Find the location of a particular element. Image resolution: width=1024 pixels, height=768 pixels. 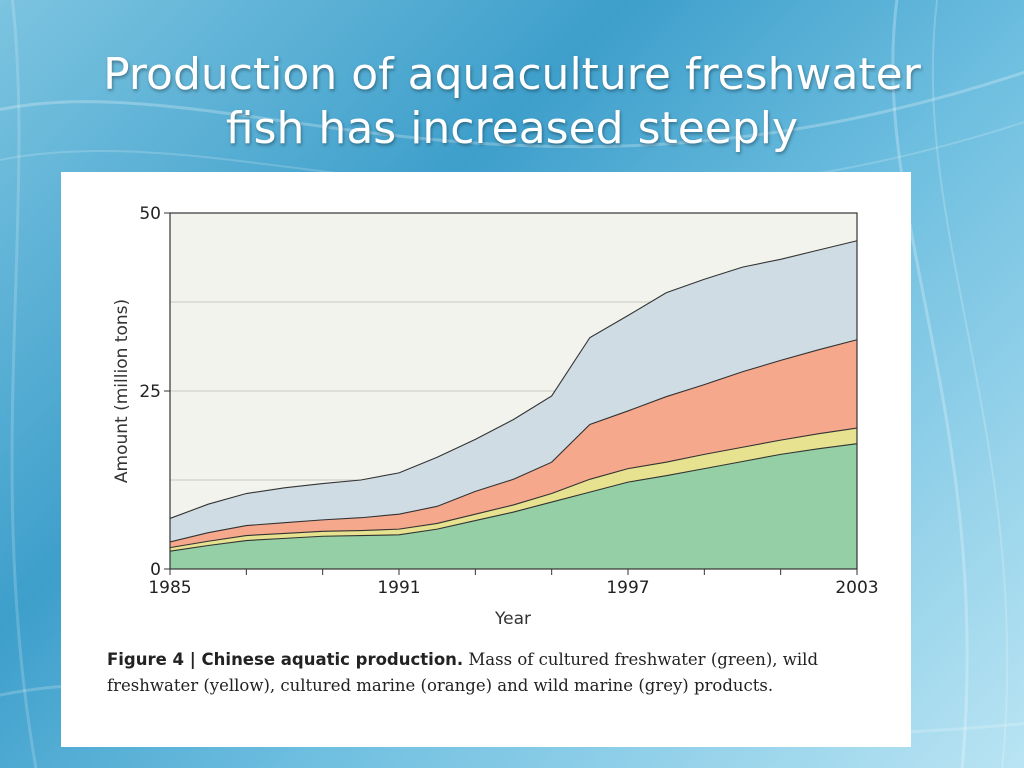

x-axis-label: Year is located at coordinates (512, 619).